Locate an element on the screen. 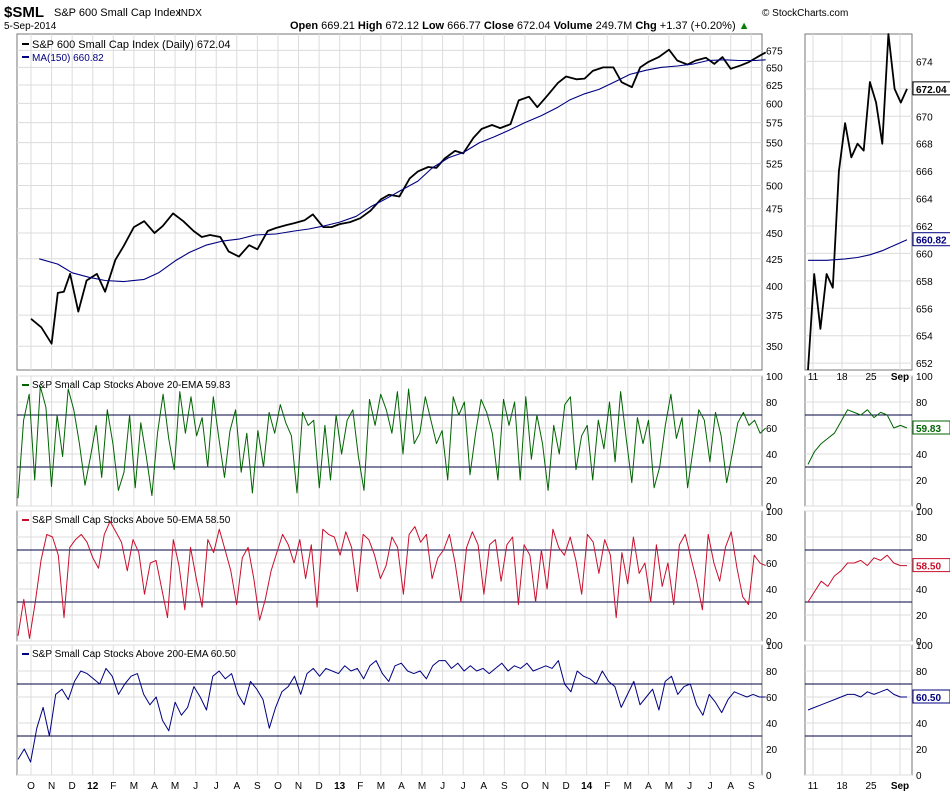 This screenshot has height=795, width=950. zoom-y-tick-label: 652 is located at coordinates (924, 364).